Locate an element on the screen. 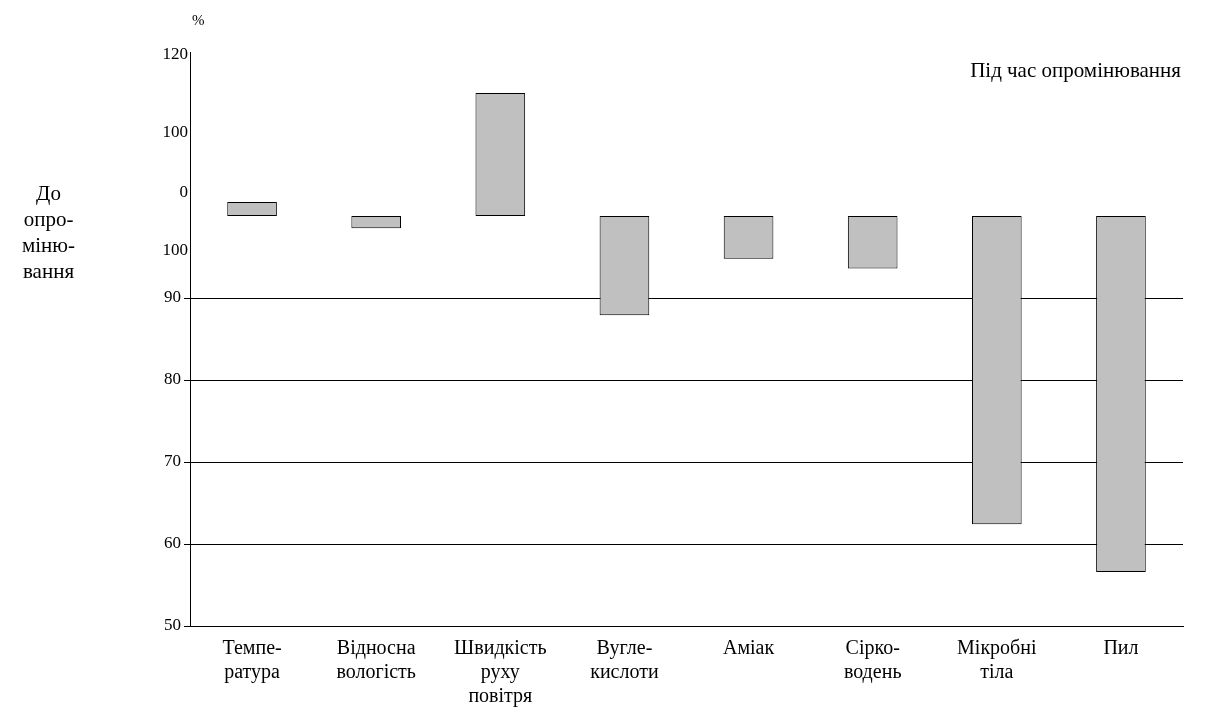 The height and width of the screenshot is (722, 1211). x-tick-label: Відносна вологість is located at coordinates (376, 659).